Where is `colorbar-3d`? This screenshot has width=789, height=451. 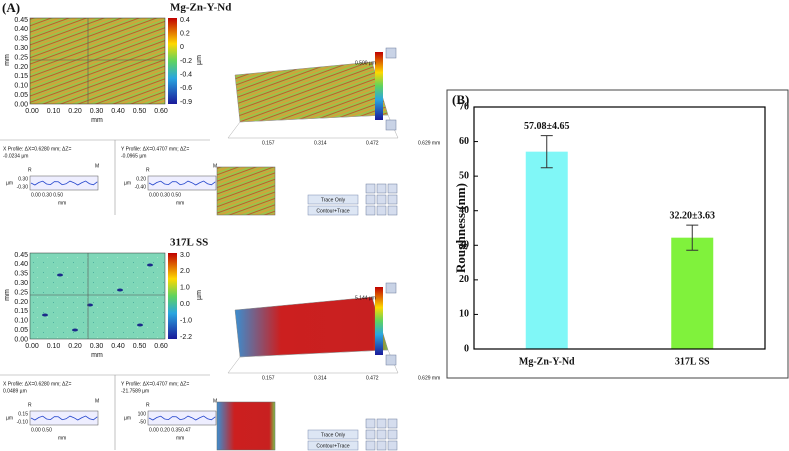
colorbar-3d is located at coordinates (379, 321).